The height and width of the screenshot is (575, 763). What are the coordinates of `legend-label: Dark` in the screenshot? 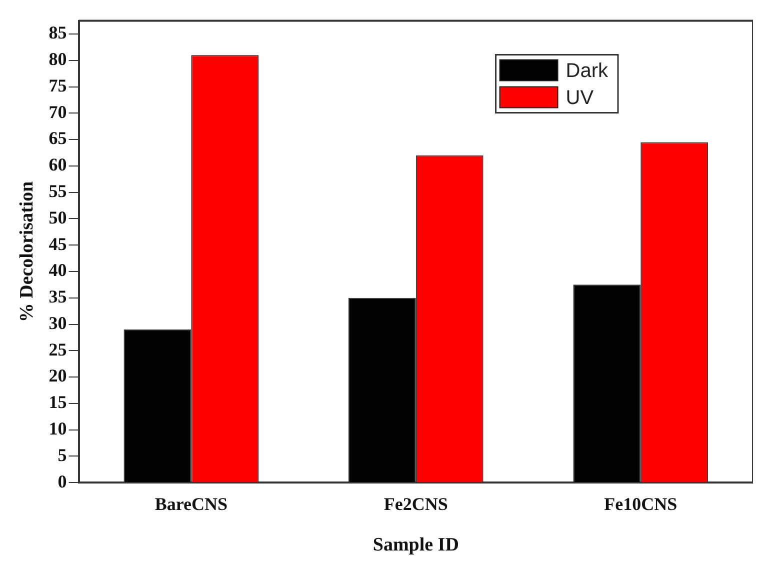 It's located at (587, 71).